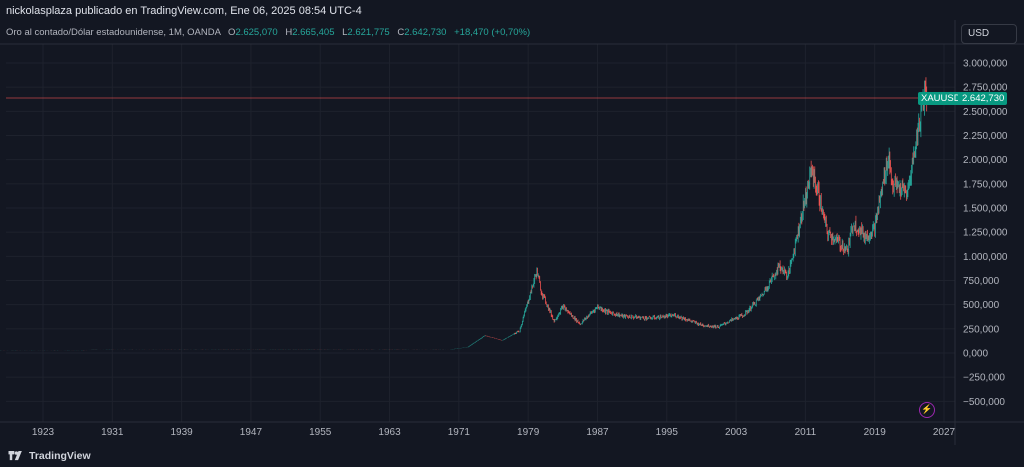 This screenshot has height=467, width=1024. What do you see at coordinates (313, 32) in the screenshot?
I see `high-value: 2.665,405` at bounding box center [313, 32].